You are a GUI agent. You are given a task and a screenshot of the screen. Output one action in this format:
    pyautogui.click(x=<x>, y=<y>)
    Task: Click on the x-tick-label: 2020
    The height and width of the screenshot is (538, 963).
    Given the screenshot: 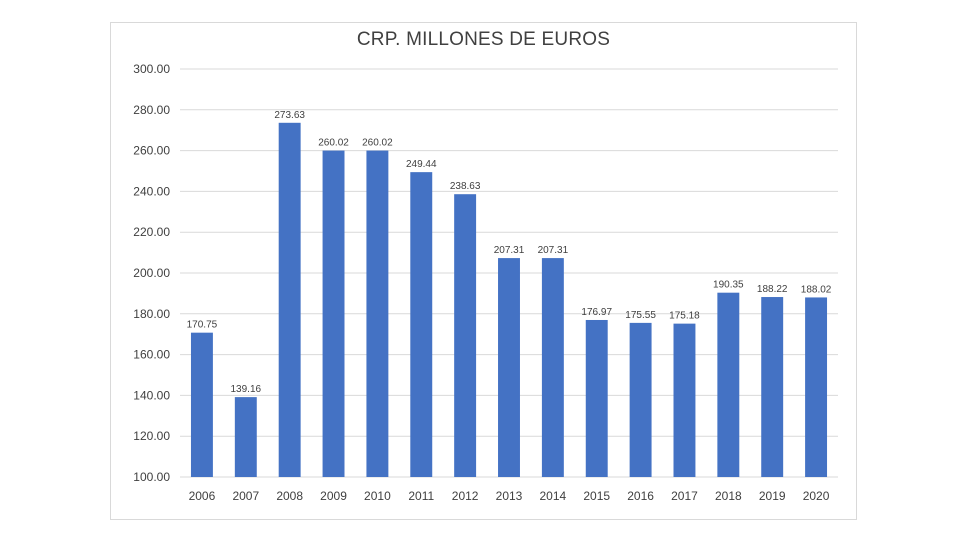 What is the action you would take?
    pyautogui.click(x=816, y=496)
    